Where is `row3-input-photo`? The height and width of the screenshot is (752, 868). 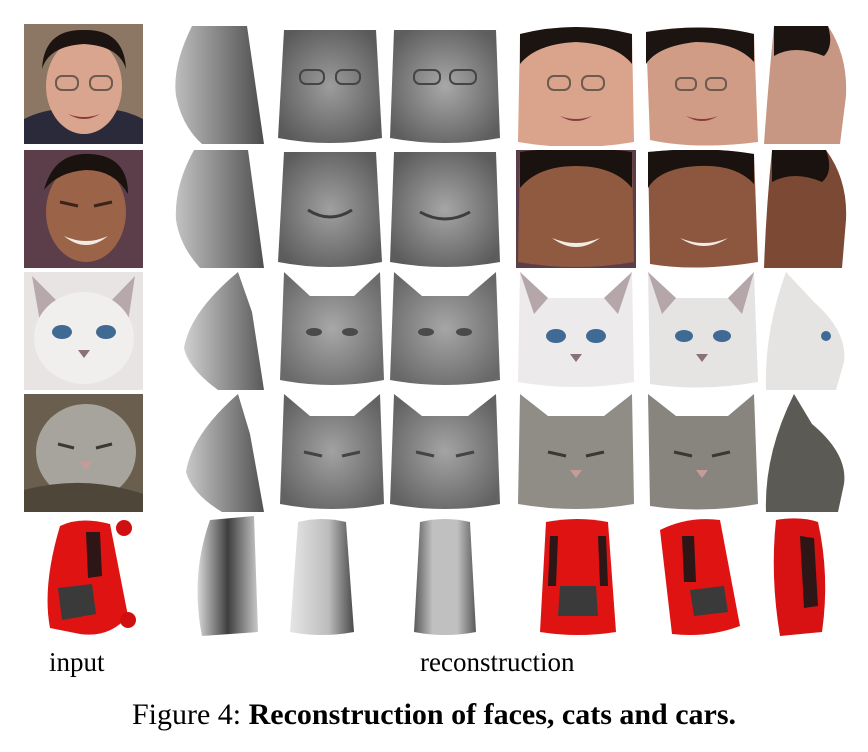 row3-input-photo is located at coordinates (83, 331).